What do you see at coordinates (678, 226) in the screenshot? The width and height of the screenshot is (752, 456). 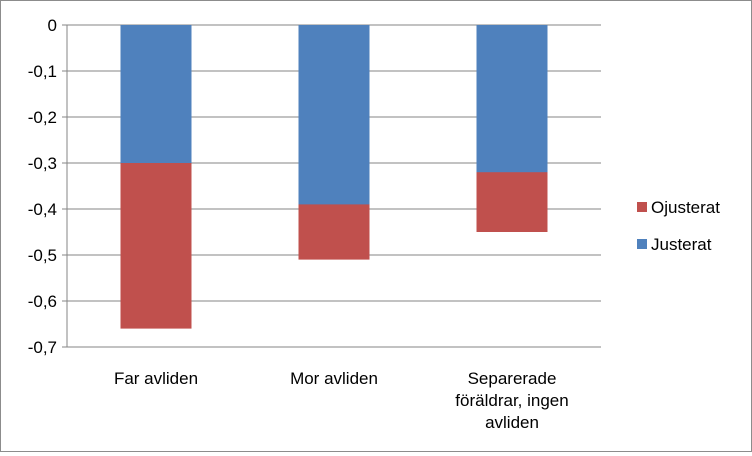 I see `legend: Ojusterat Justerat` at bounding box center [678, 226].